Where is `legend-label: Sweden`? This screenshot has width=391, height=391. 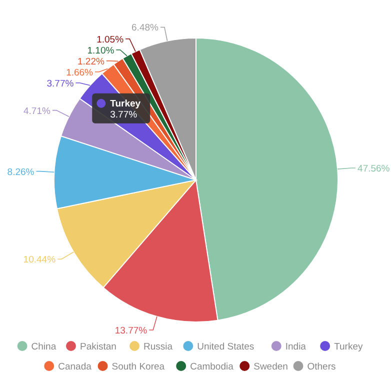 legend-label: Sweden is located at coordinates (271, 367).